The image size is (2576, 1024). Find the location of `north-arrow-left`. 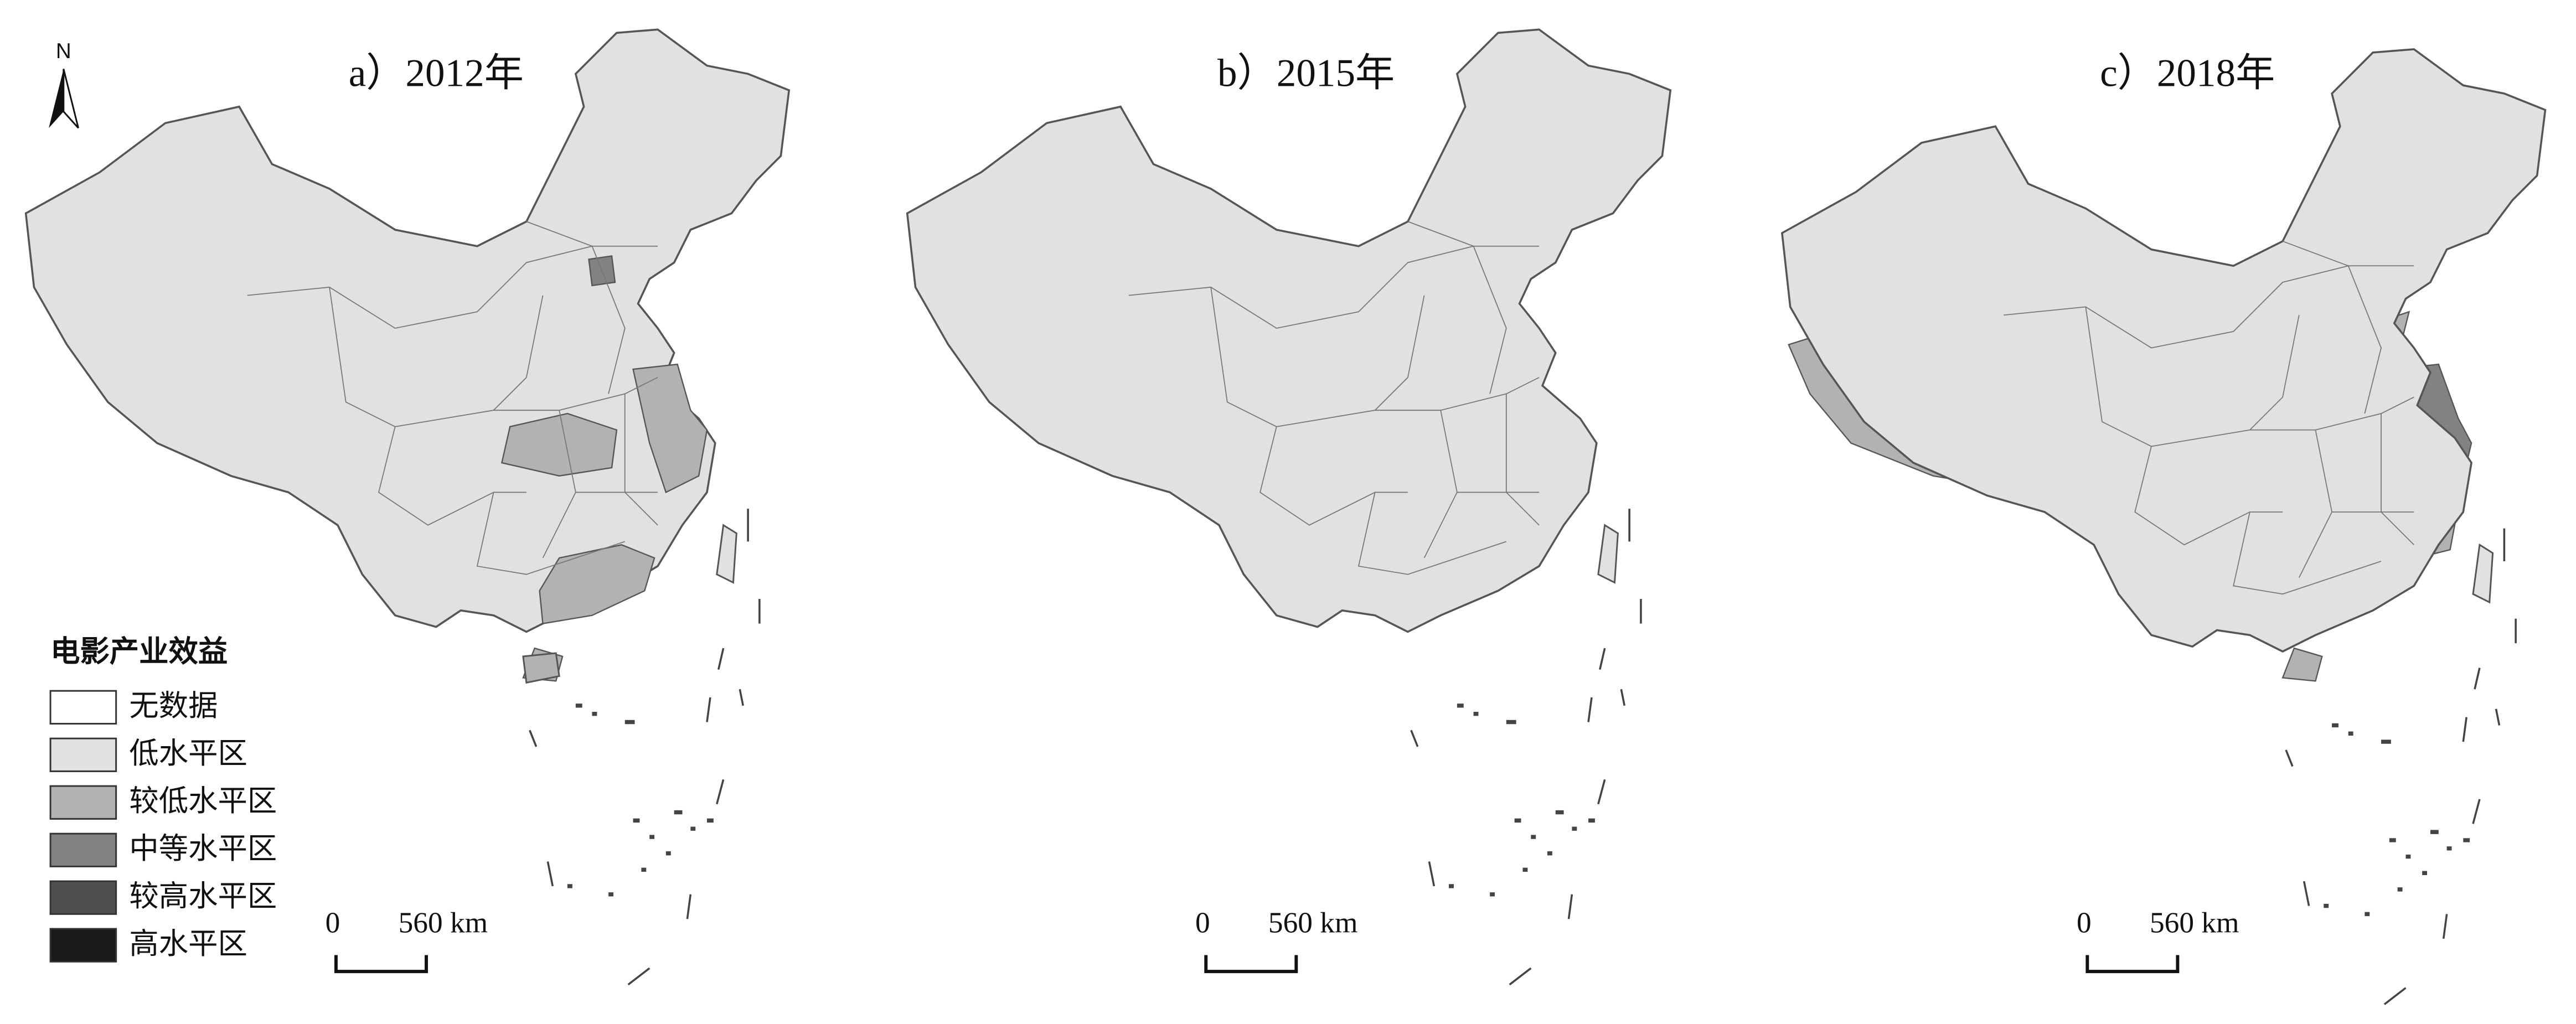

north-arrow-left is located at coordinates (57, 98).